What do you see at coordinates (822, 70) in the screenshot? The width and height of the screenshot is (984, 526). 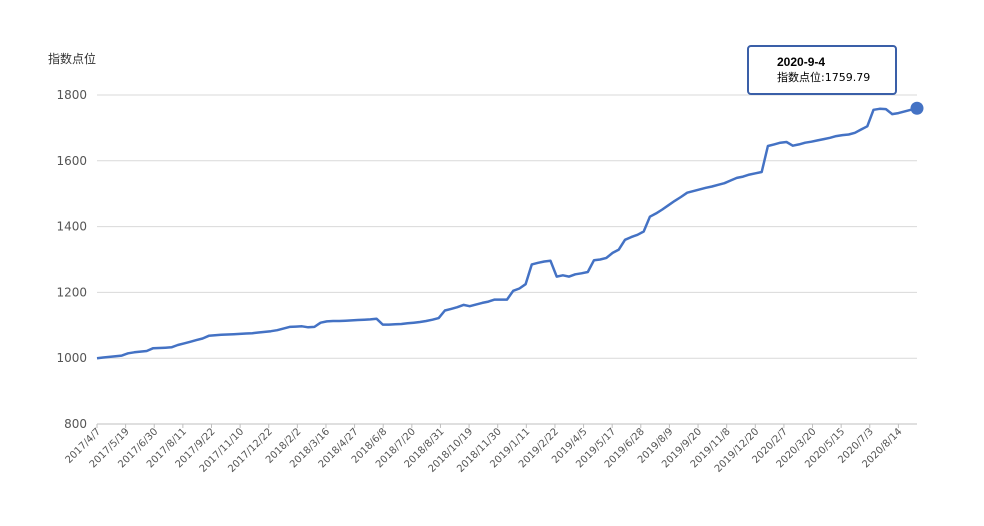 I see `tooltip: 2020-9-4 指数点位:1759.79` at bounding box center [822, 70].